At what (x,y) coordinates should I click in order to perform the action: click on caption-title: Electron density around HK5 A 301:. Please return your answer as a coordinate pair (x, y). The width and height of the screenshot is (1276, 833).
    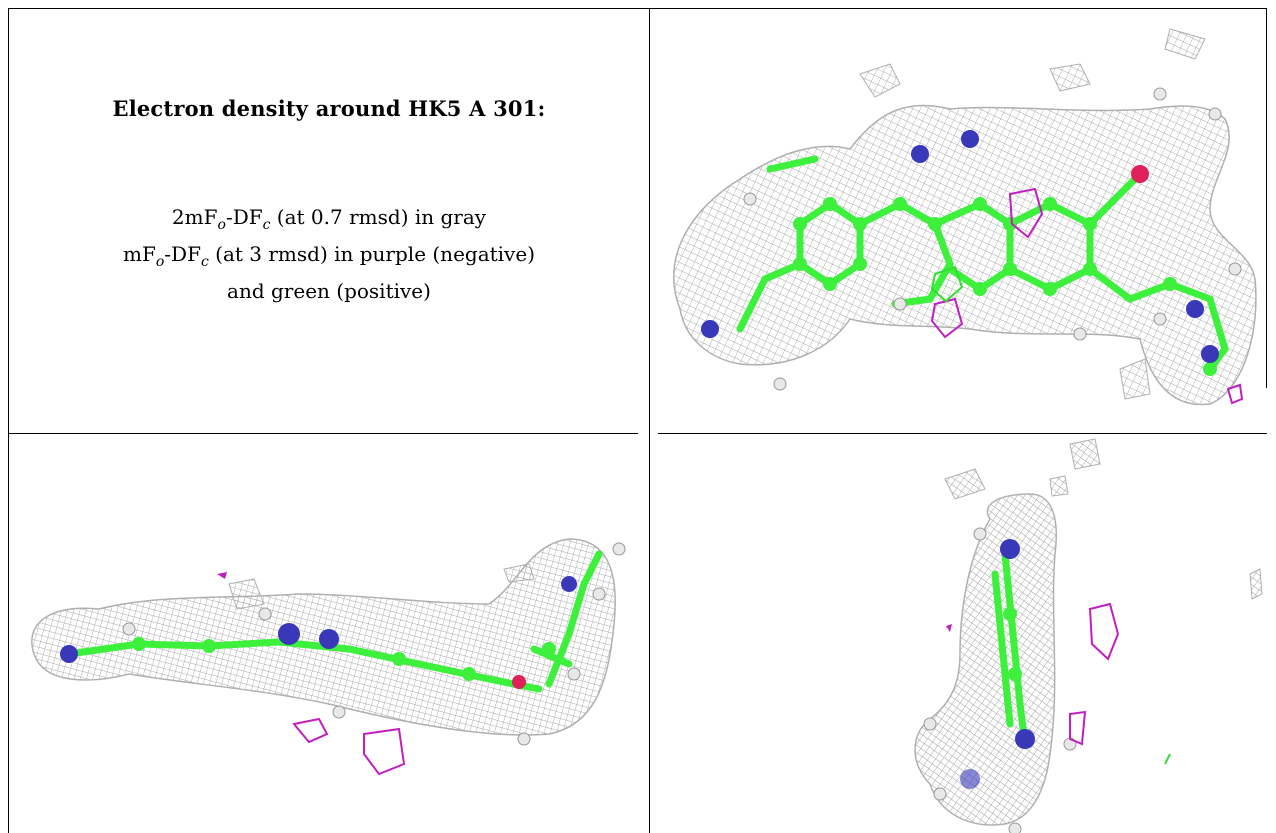
    Looking at the image, I should click on (329, 108).